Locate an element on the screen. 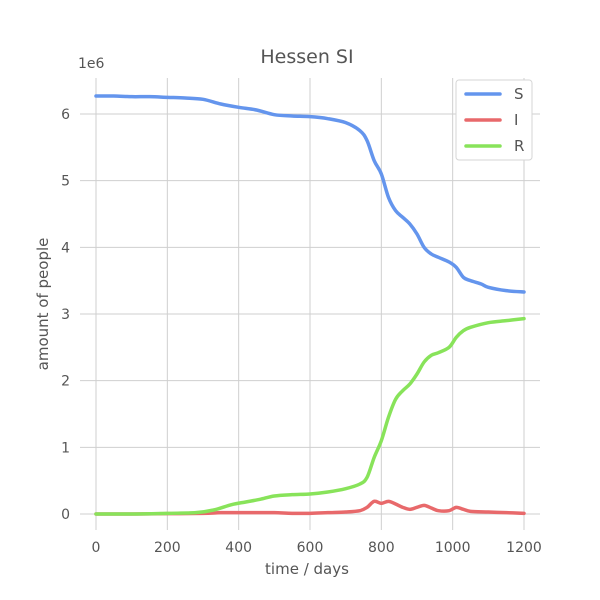 This screenshot has width=600, height=600. x-tick-label: 1200 is located at coordinates (524, 548).